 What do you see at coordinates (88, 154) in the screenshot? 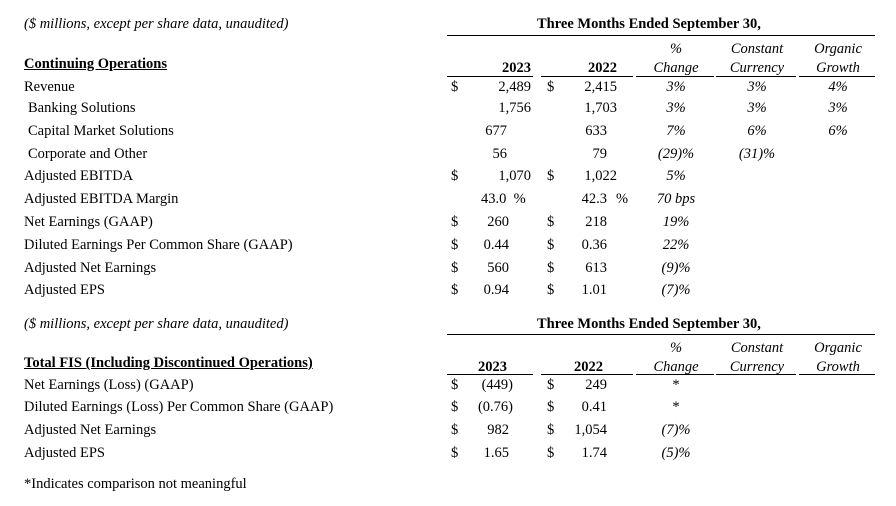
I see `row-label: Corporate and Other` at bounding box center [88, 154].